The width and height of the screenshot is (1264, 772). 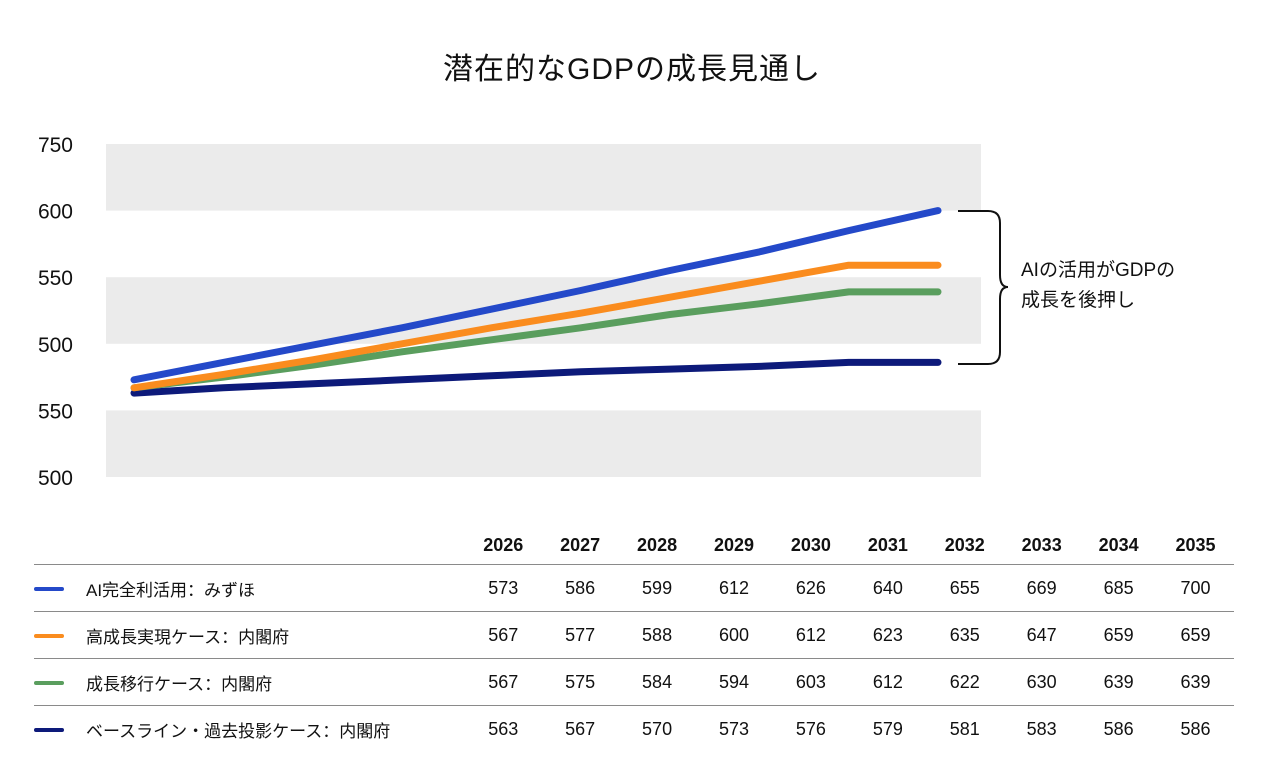 What do you see at coordinates (249, 545) in the screenshot?
I see `table-header-empty` at bounding box center [249, 545].